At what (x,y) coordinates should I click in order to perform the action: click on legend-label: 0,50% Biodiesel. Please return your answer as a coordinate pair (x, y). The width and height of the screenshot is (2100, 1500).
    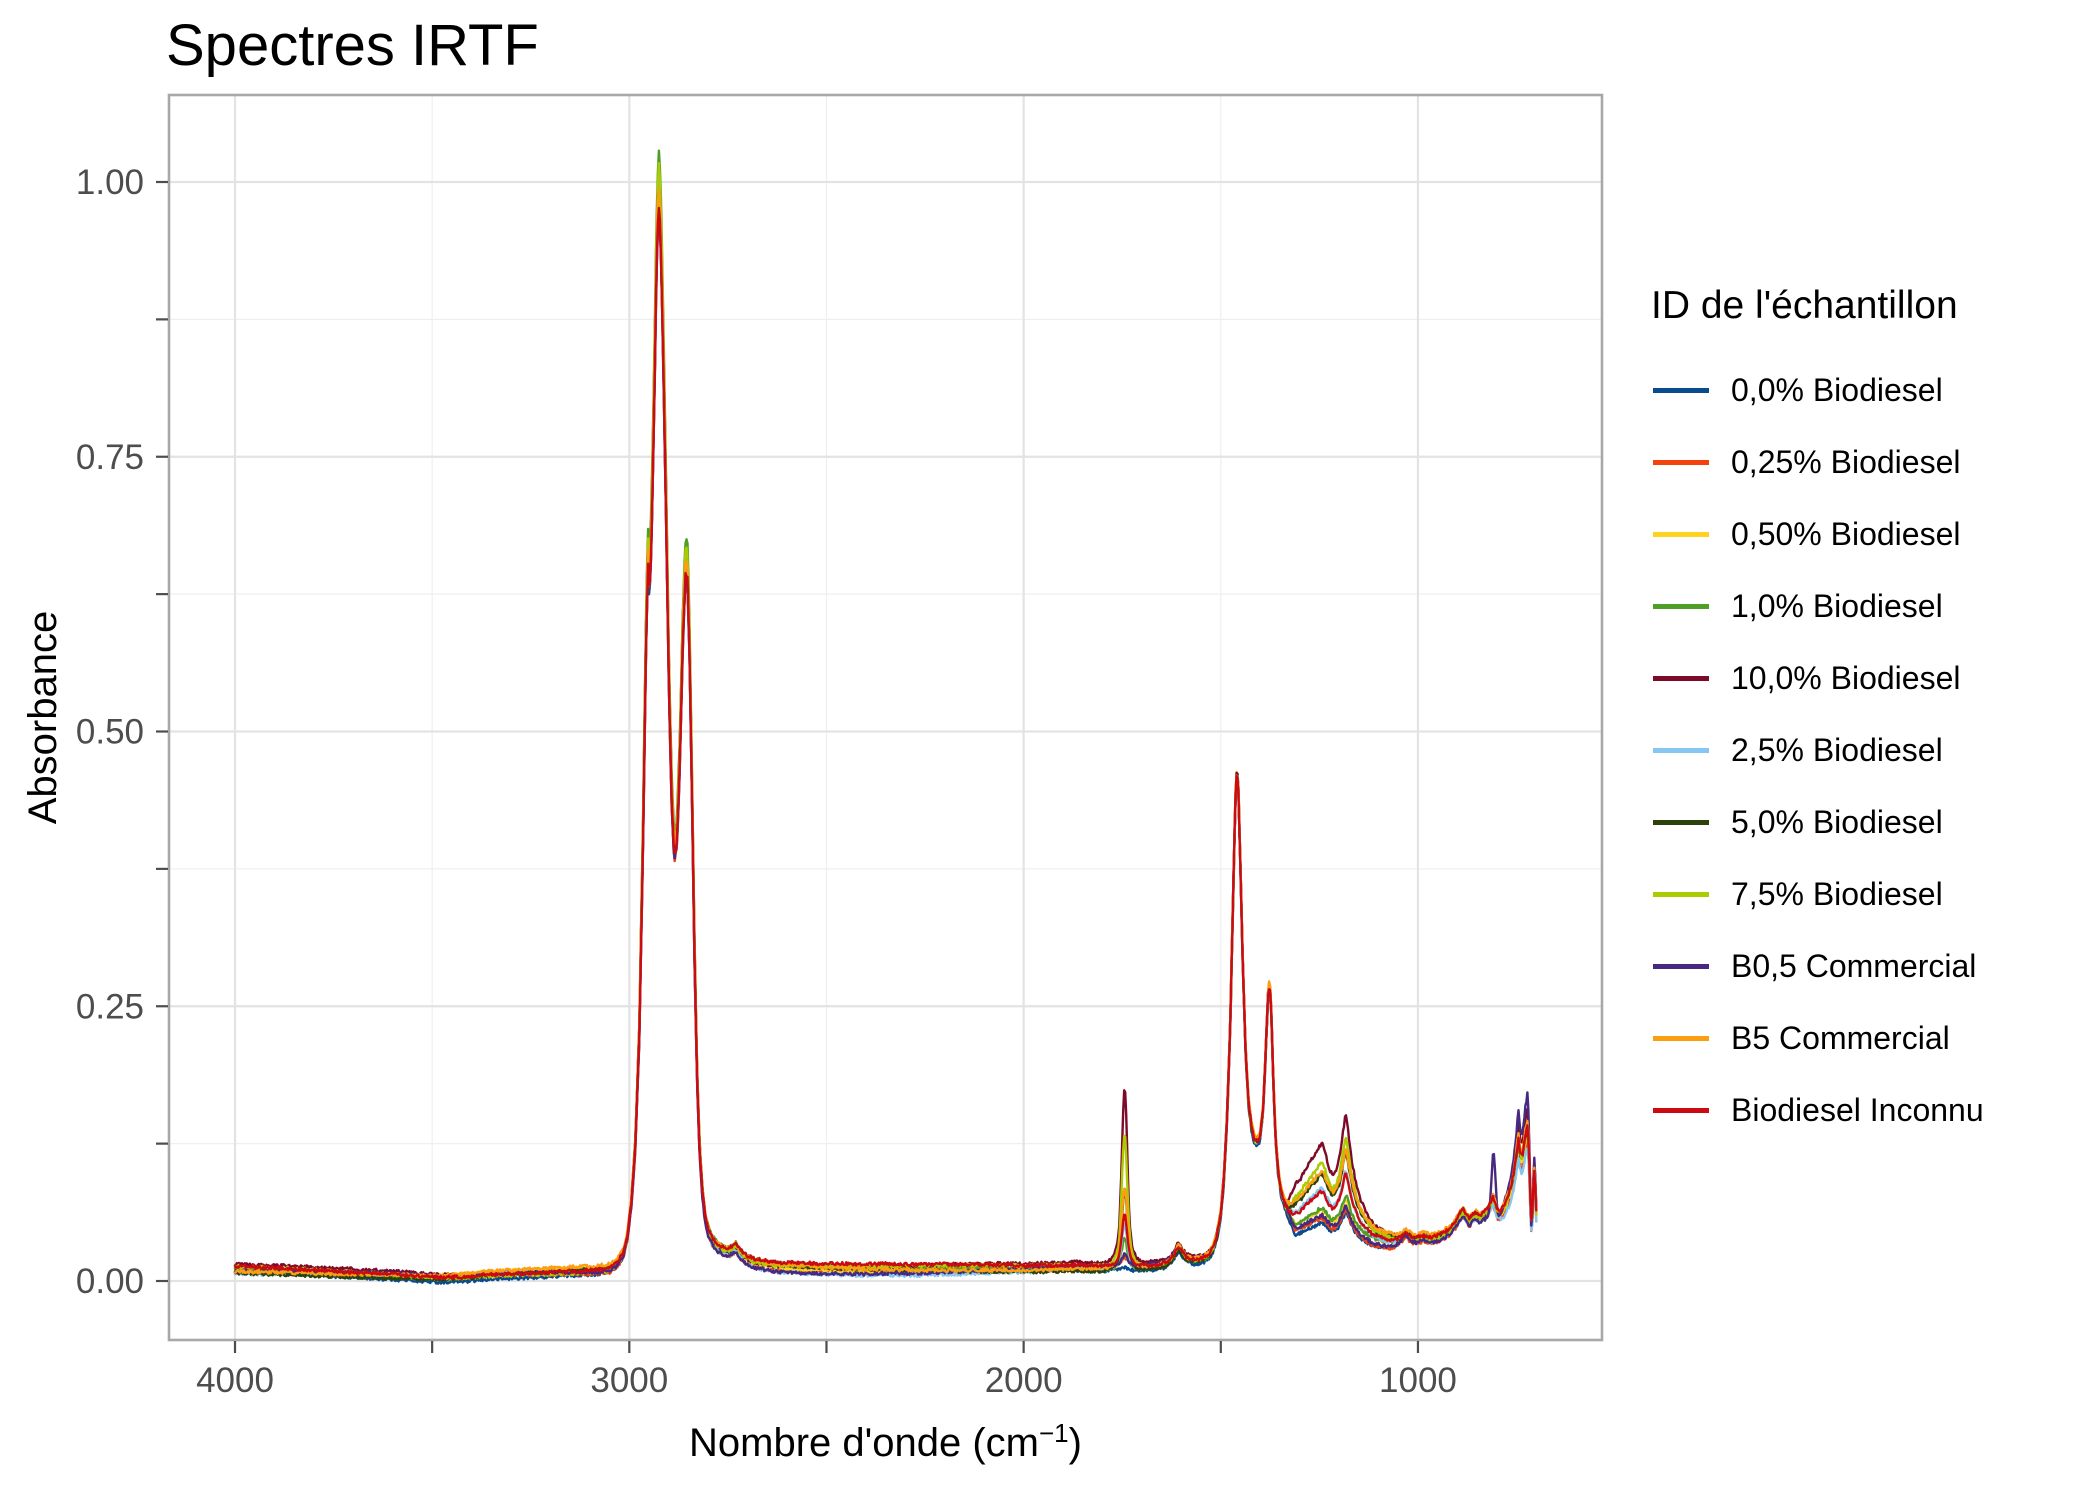
    Looking at the image, I should click on (1846, 533).